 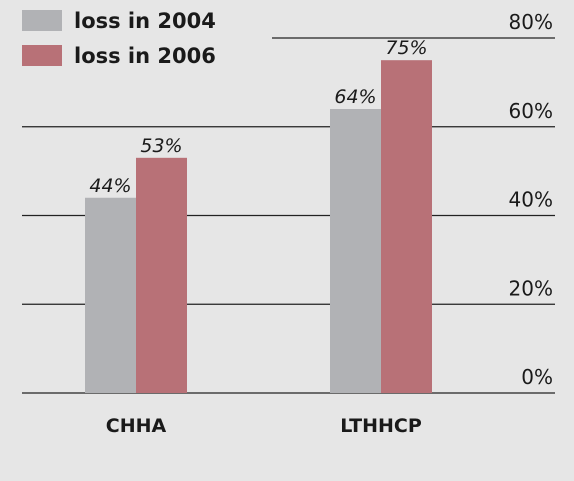 What do you see at coordinates (531, 22) in the screenshot?
I see `y-tick-label: 80%` at bounding box center [531, 22].